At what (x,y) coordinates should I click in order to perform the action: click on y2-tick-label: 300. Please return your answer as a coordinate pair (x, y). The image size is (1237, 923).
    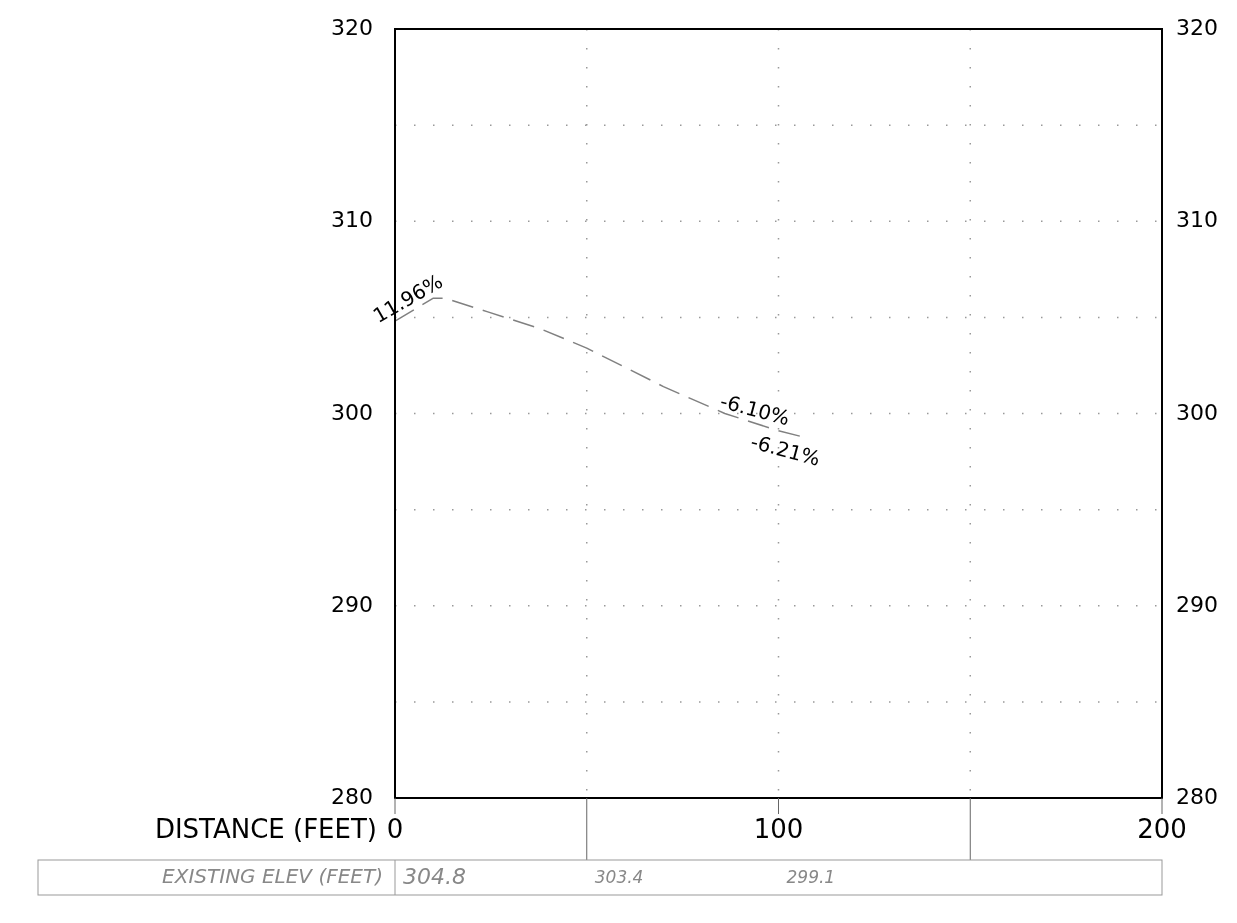
    Looking at the image, I should click on (1197, 412).